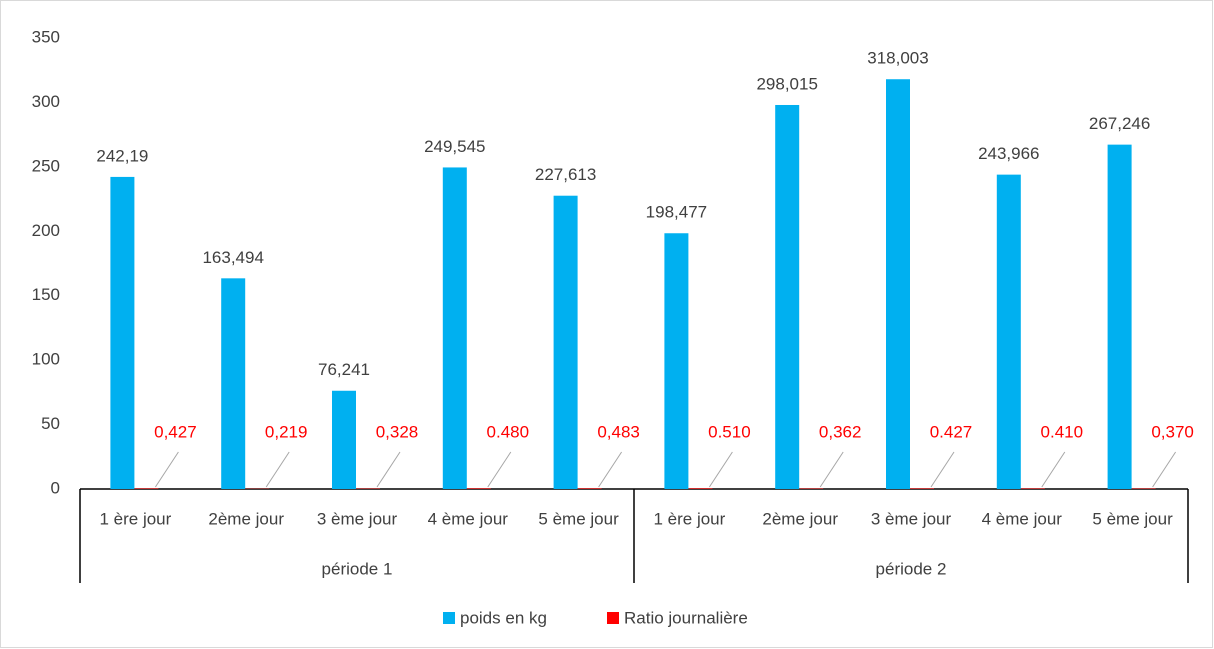  I want to click on data-label: 298,015, so click(786, 83).